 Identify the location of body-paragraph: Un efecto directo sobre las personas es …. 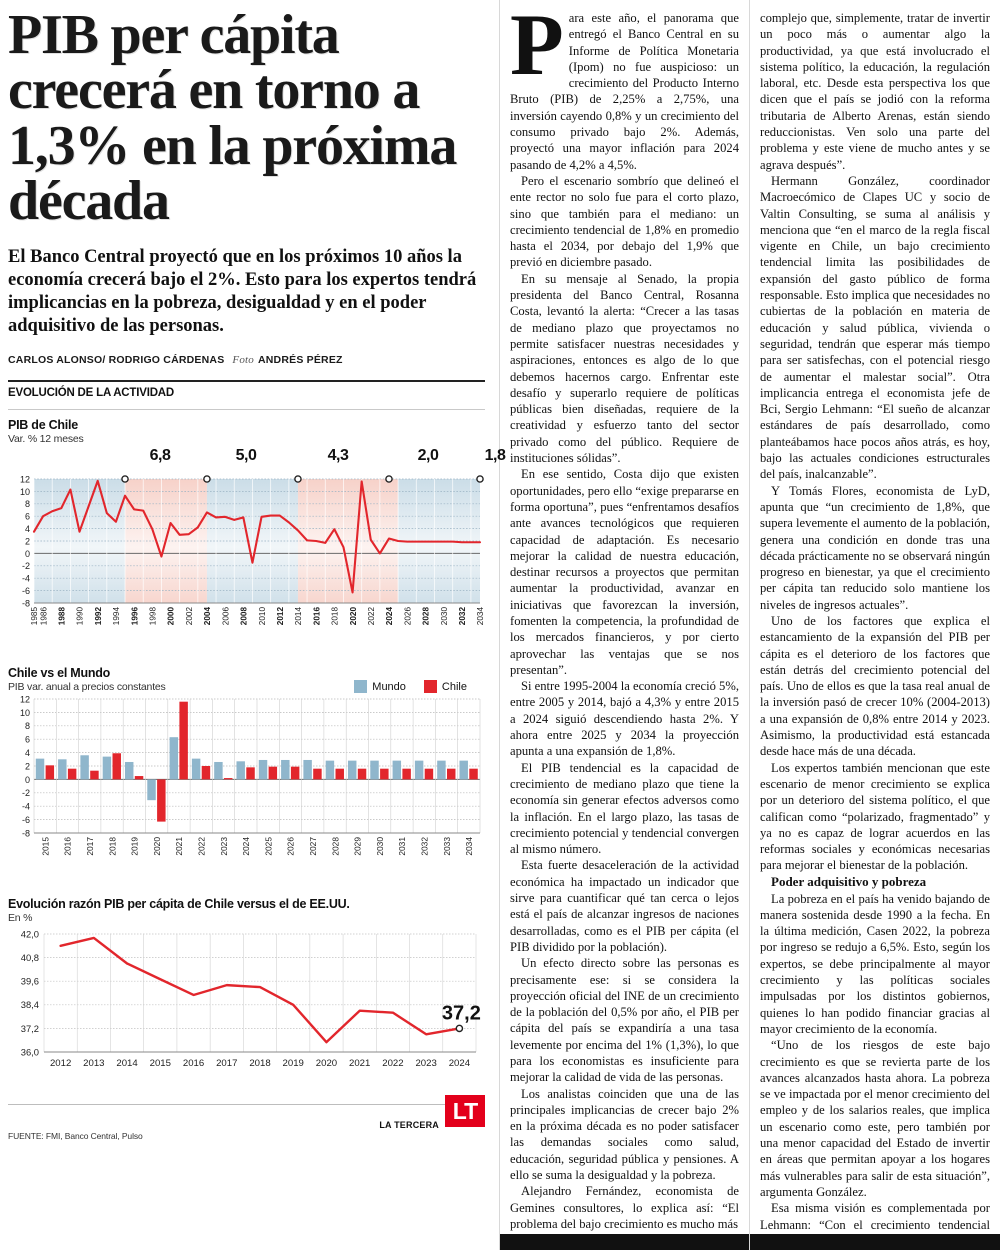
(624, 1020).